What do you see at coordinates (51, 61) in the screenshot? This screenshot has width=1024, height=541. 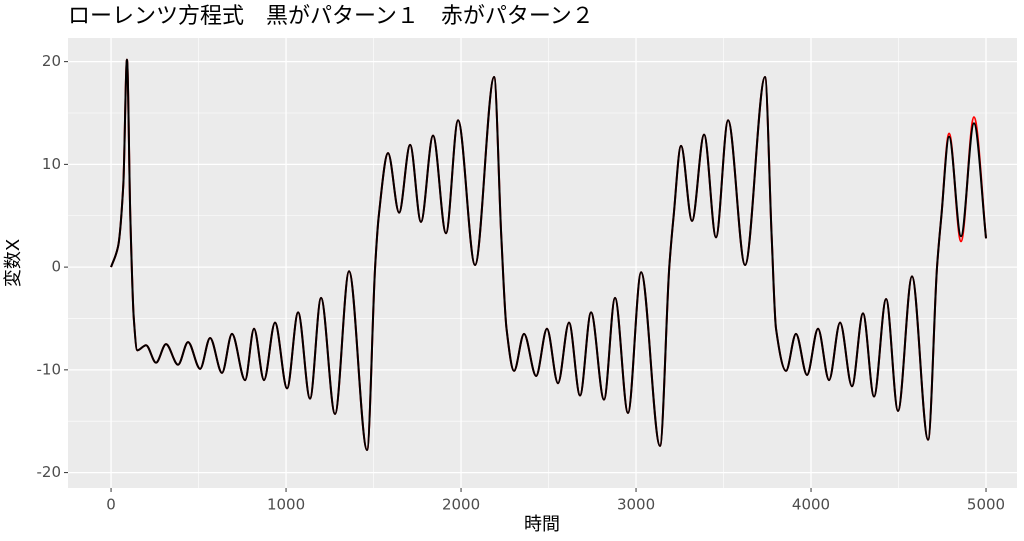 I see `y-tick-label: 20` at bounding box center [51, 61].